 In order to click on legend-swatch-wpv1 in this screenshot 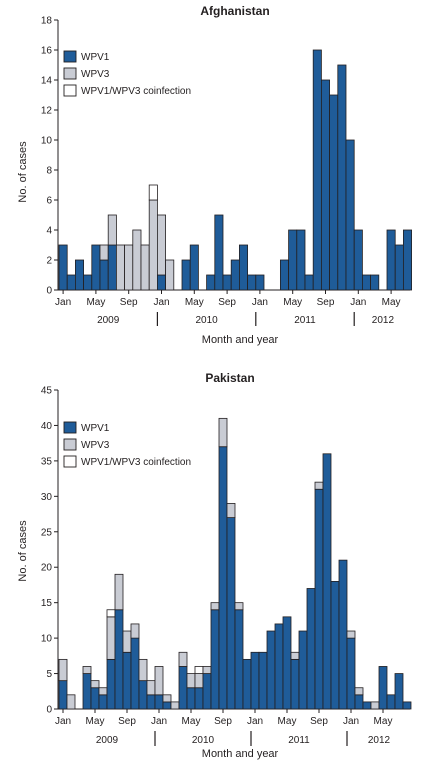, I will do `click(70, 56)`.